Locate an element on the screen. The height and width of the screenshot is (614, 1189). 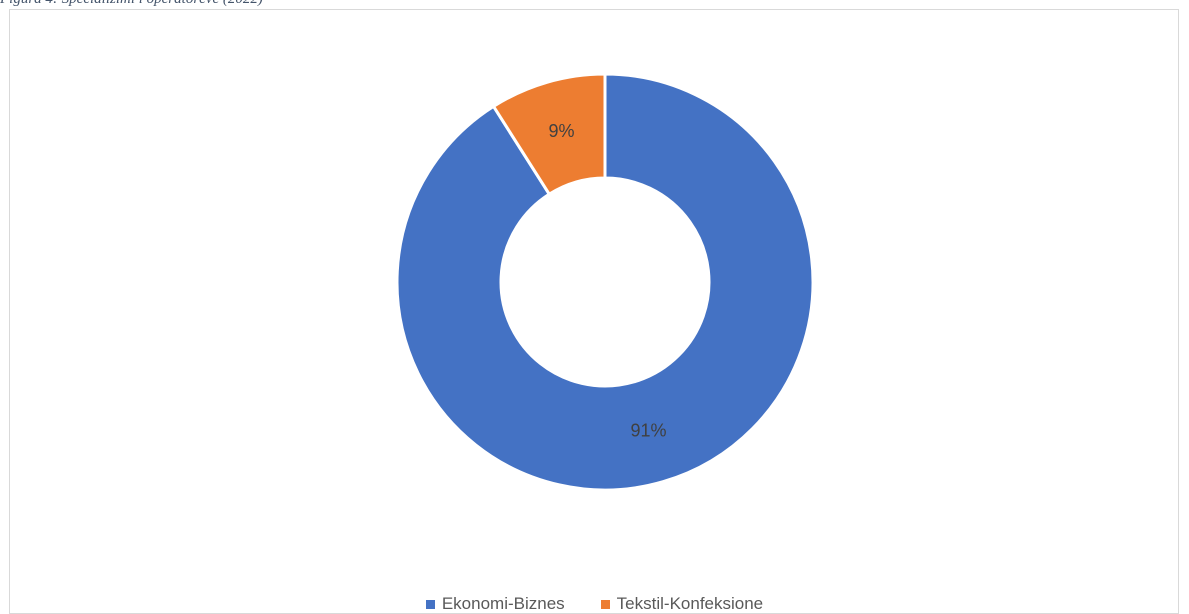
legend-label-ekonomi-biznes: Ekonomi-Biznes is located at coordinates (503, 603).